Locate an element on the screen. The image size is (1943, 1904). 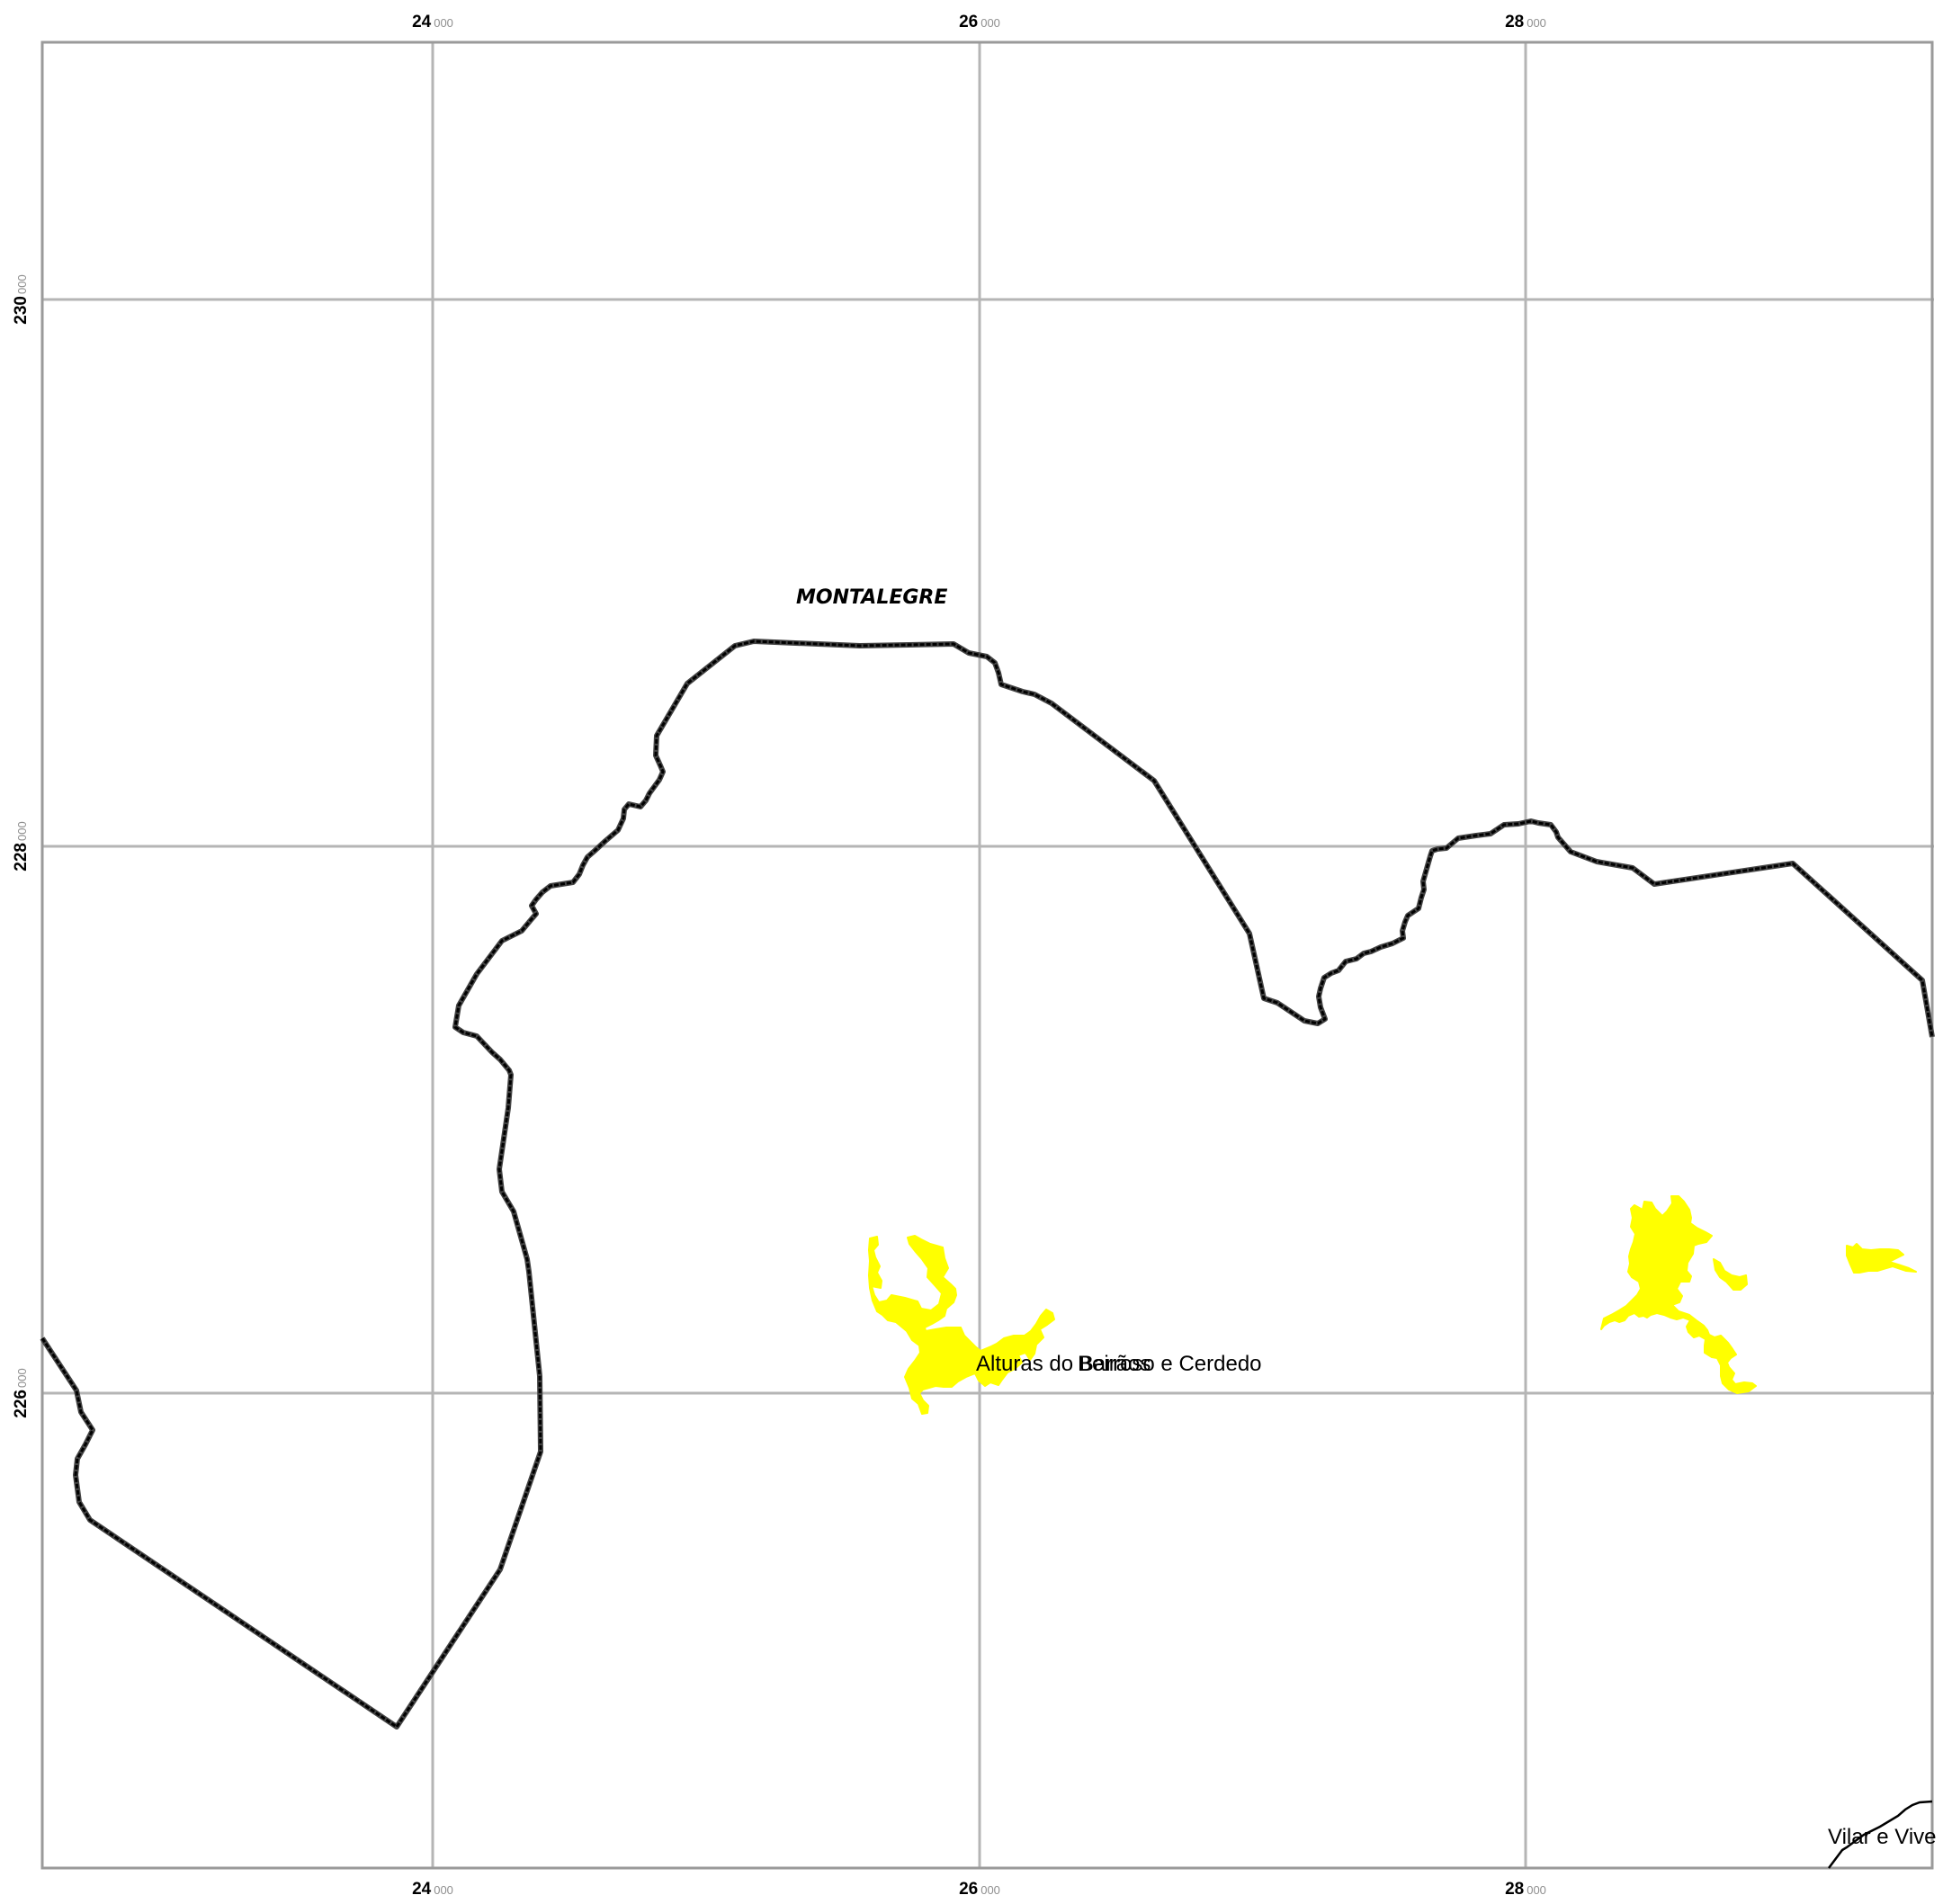
parish-label-vilar-e-vive: Vilar e Vive is located at coordinates (1883, 1837).